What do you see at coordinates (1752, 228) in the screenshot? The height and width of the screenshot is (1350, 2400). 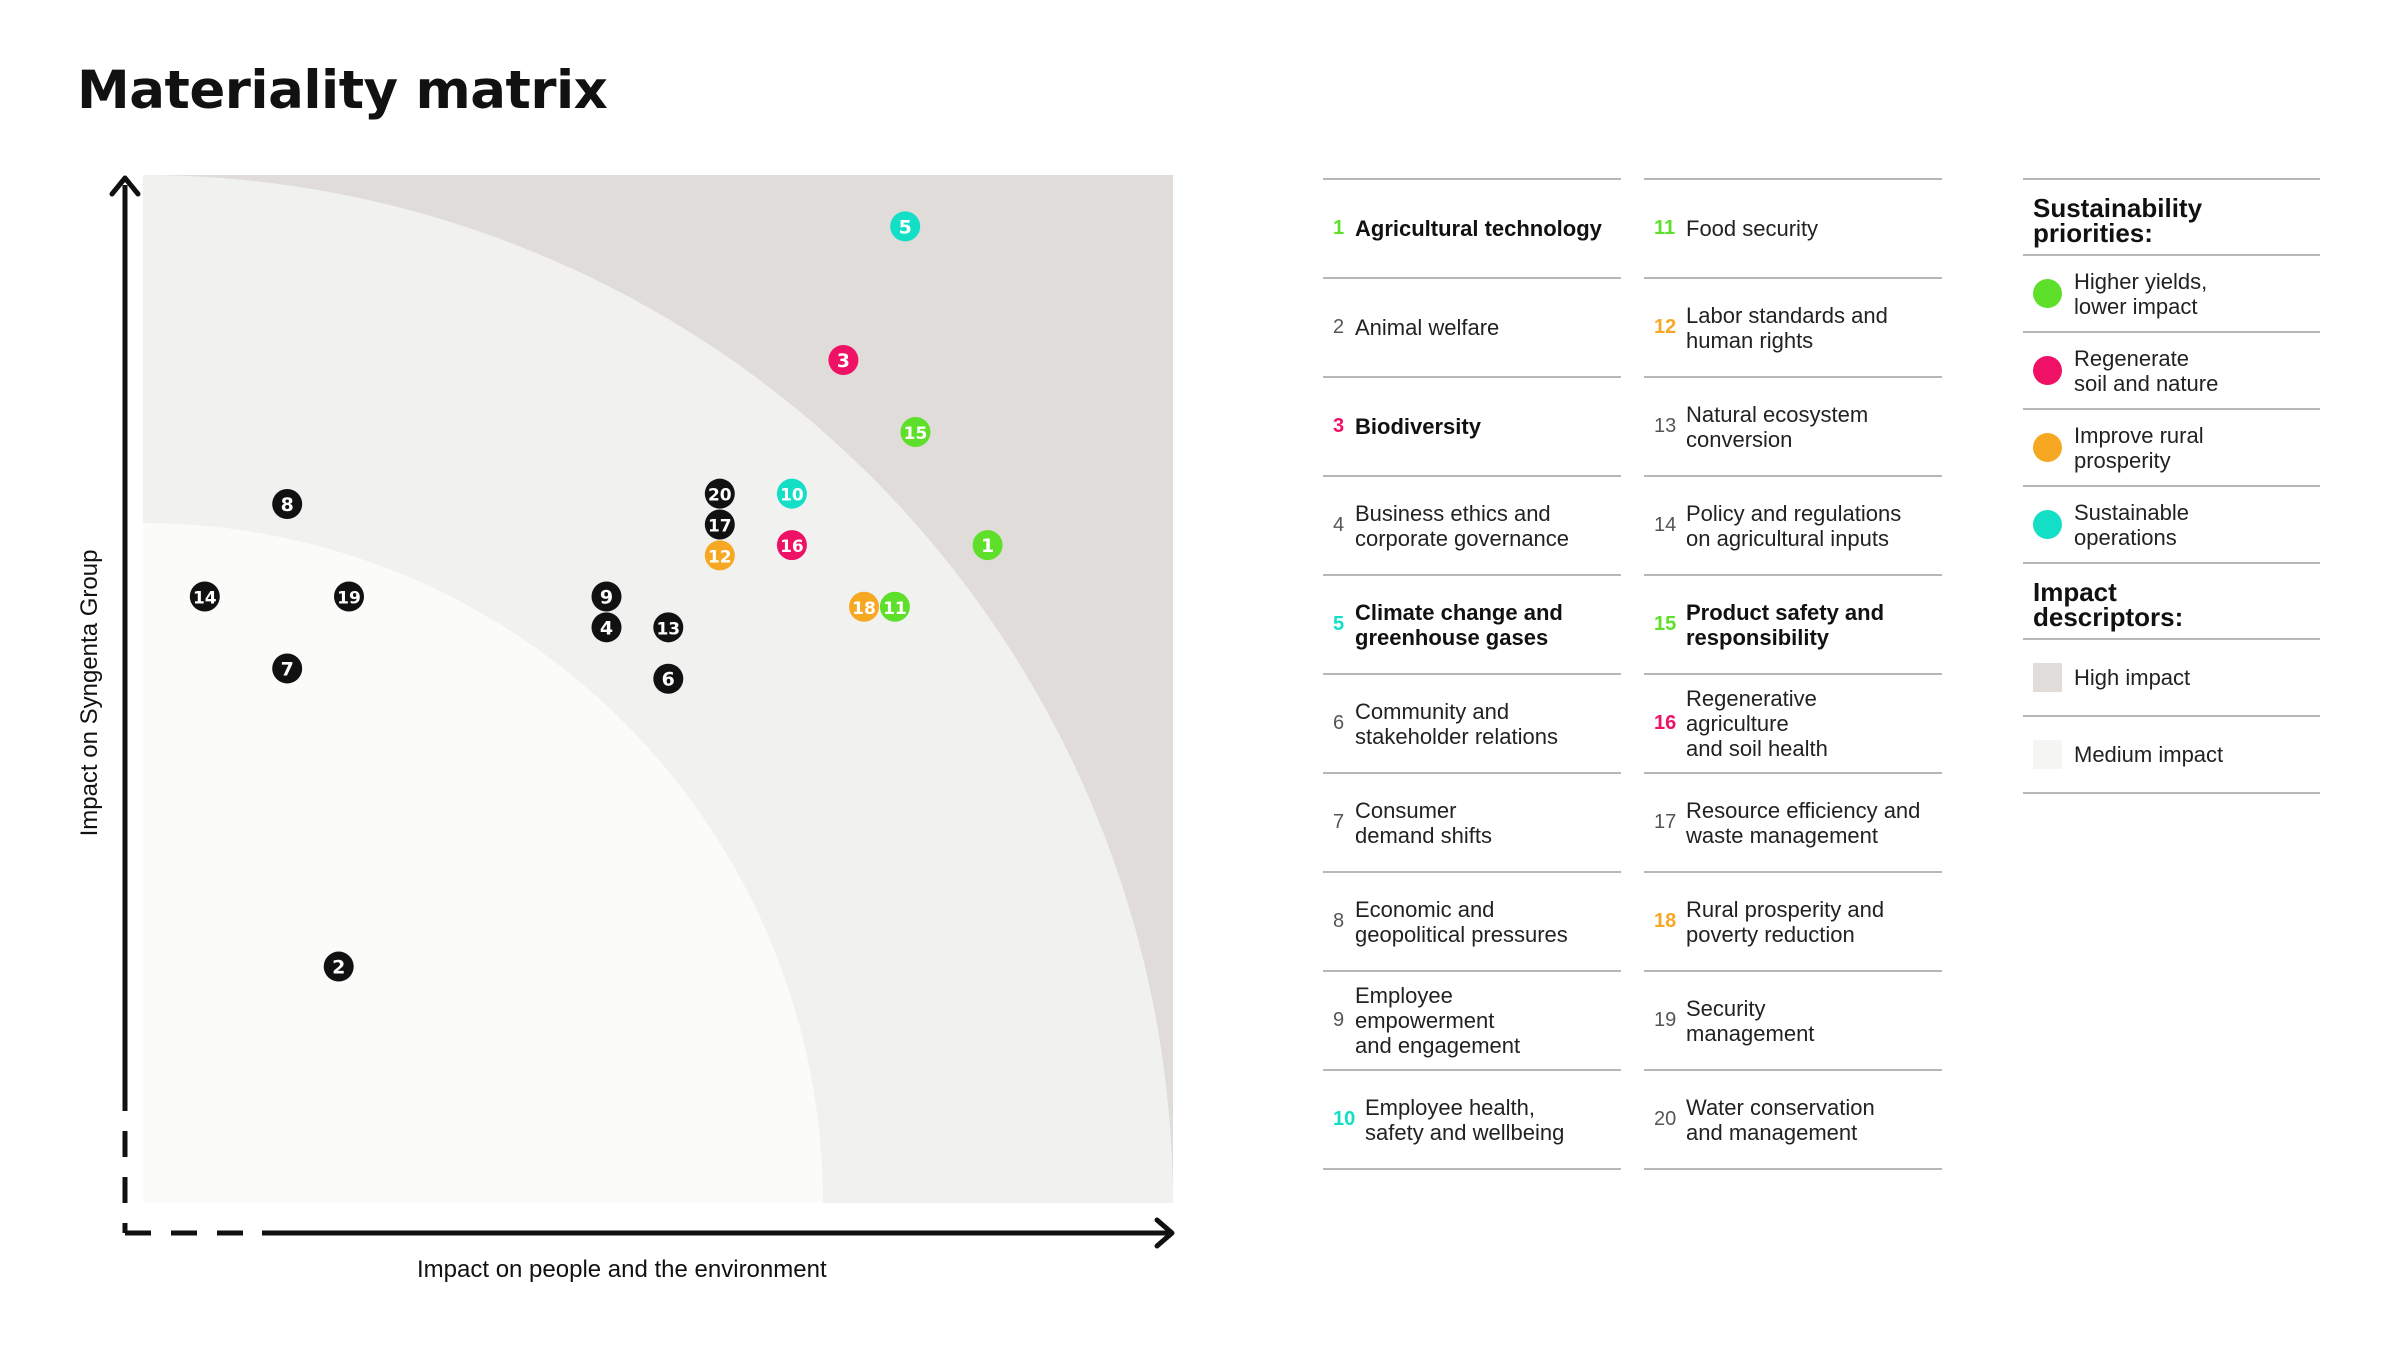 I see `topic-label: Food security` at bounding box center [1752, 228].